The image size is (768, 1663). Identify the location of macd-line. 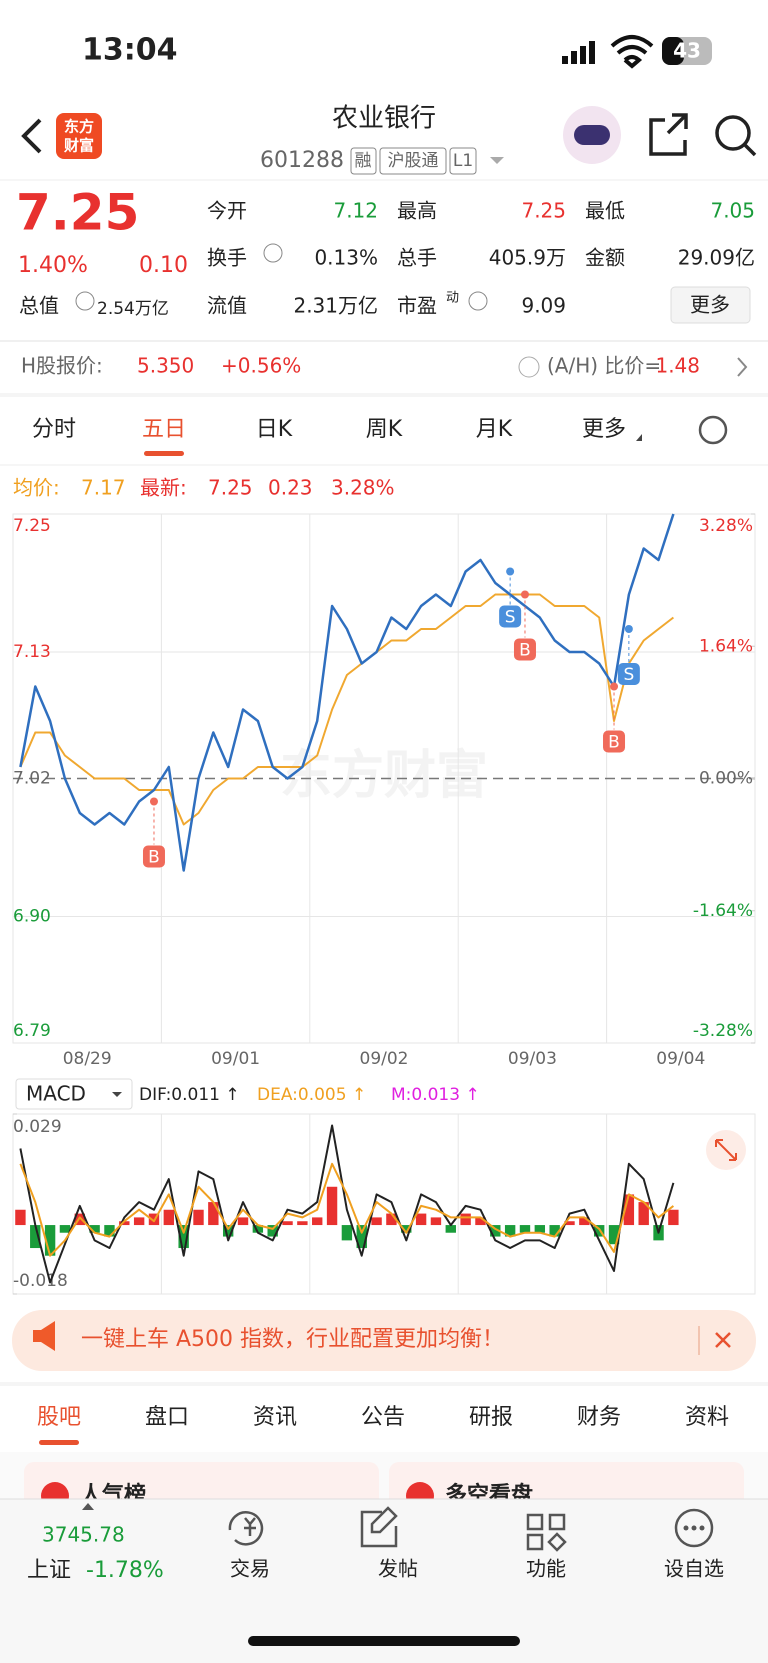
(347, 1209).